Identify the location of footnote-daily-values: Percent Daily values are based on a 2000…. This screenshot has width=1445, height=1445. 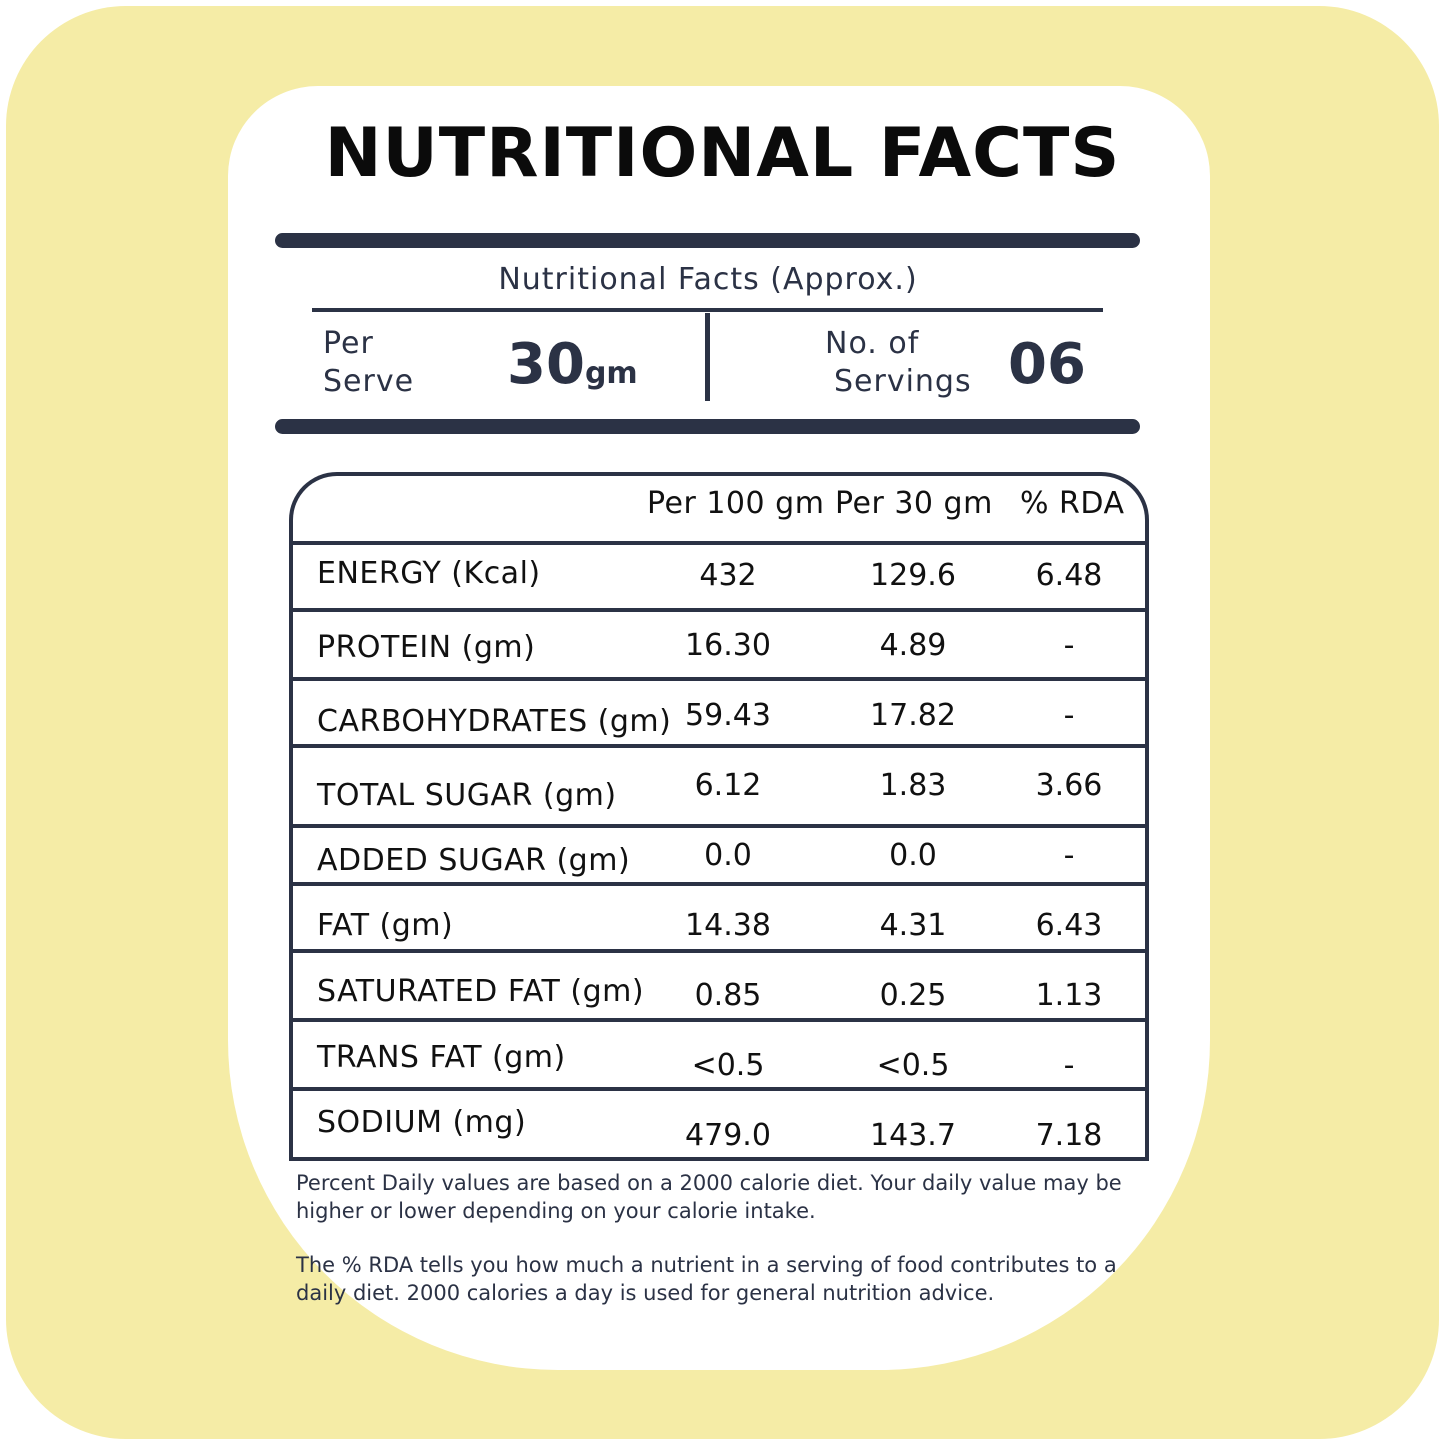
(709, 1197).